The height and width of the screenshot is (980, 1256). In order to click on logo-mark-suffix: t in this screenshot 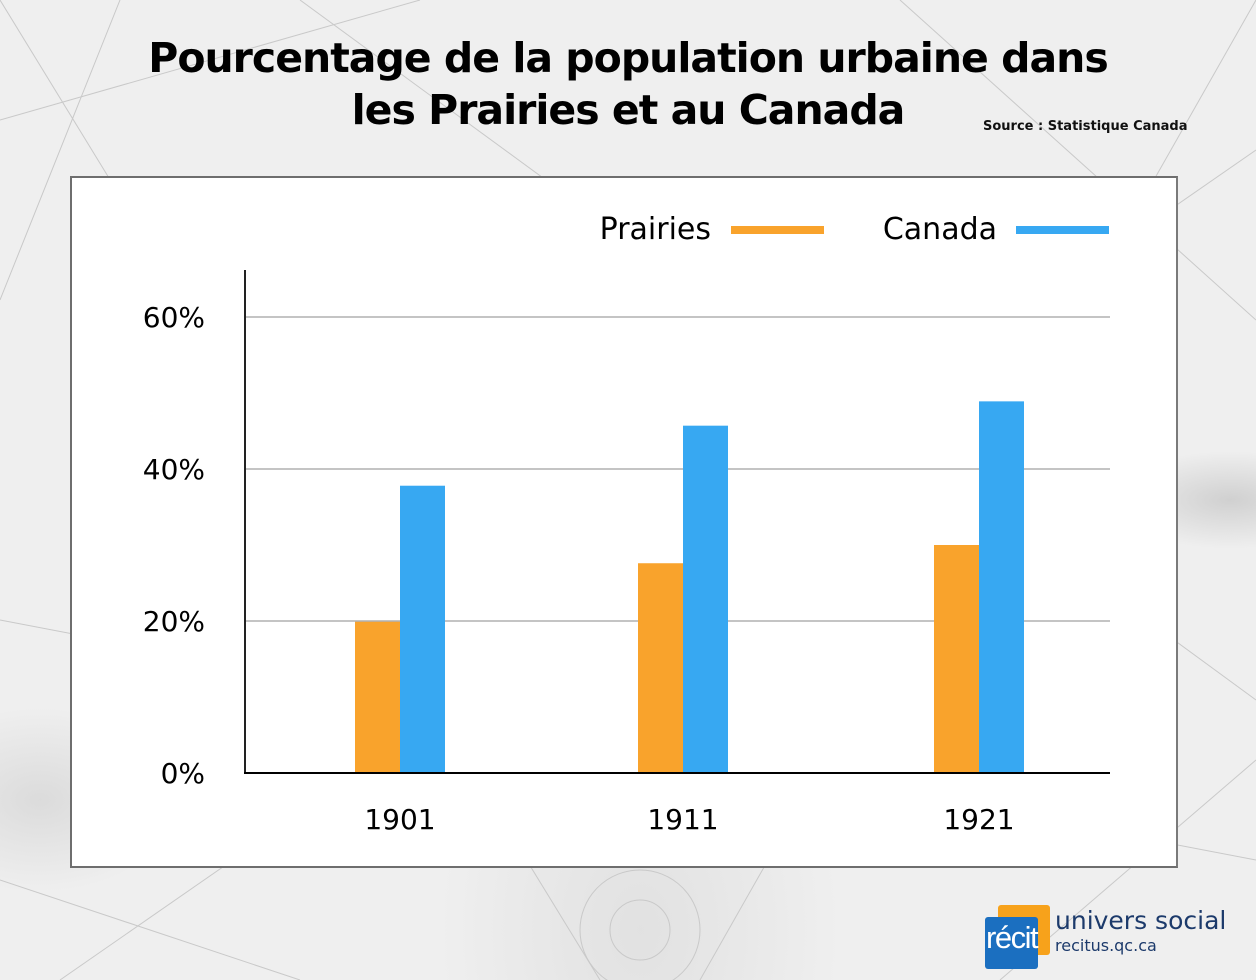, I will do `click(1034, 937)`.